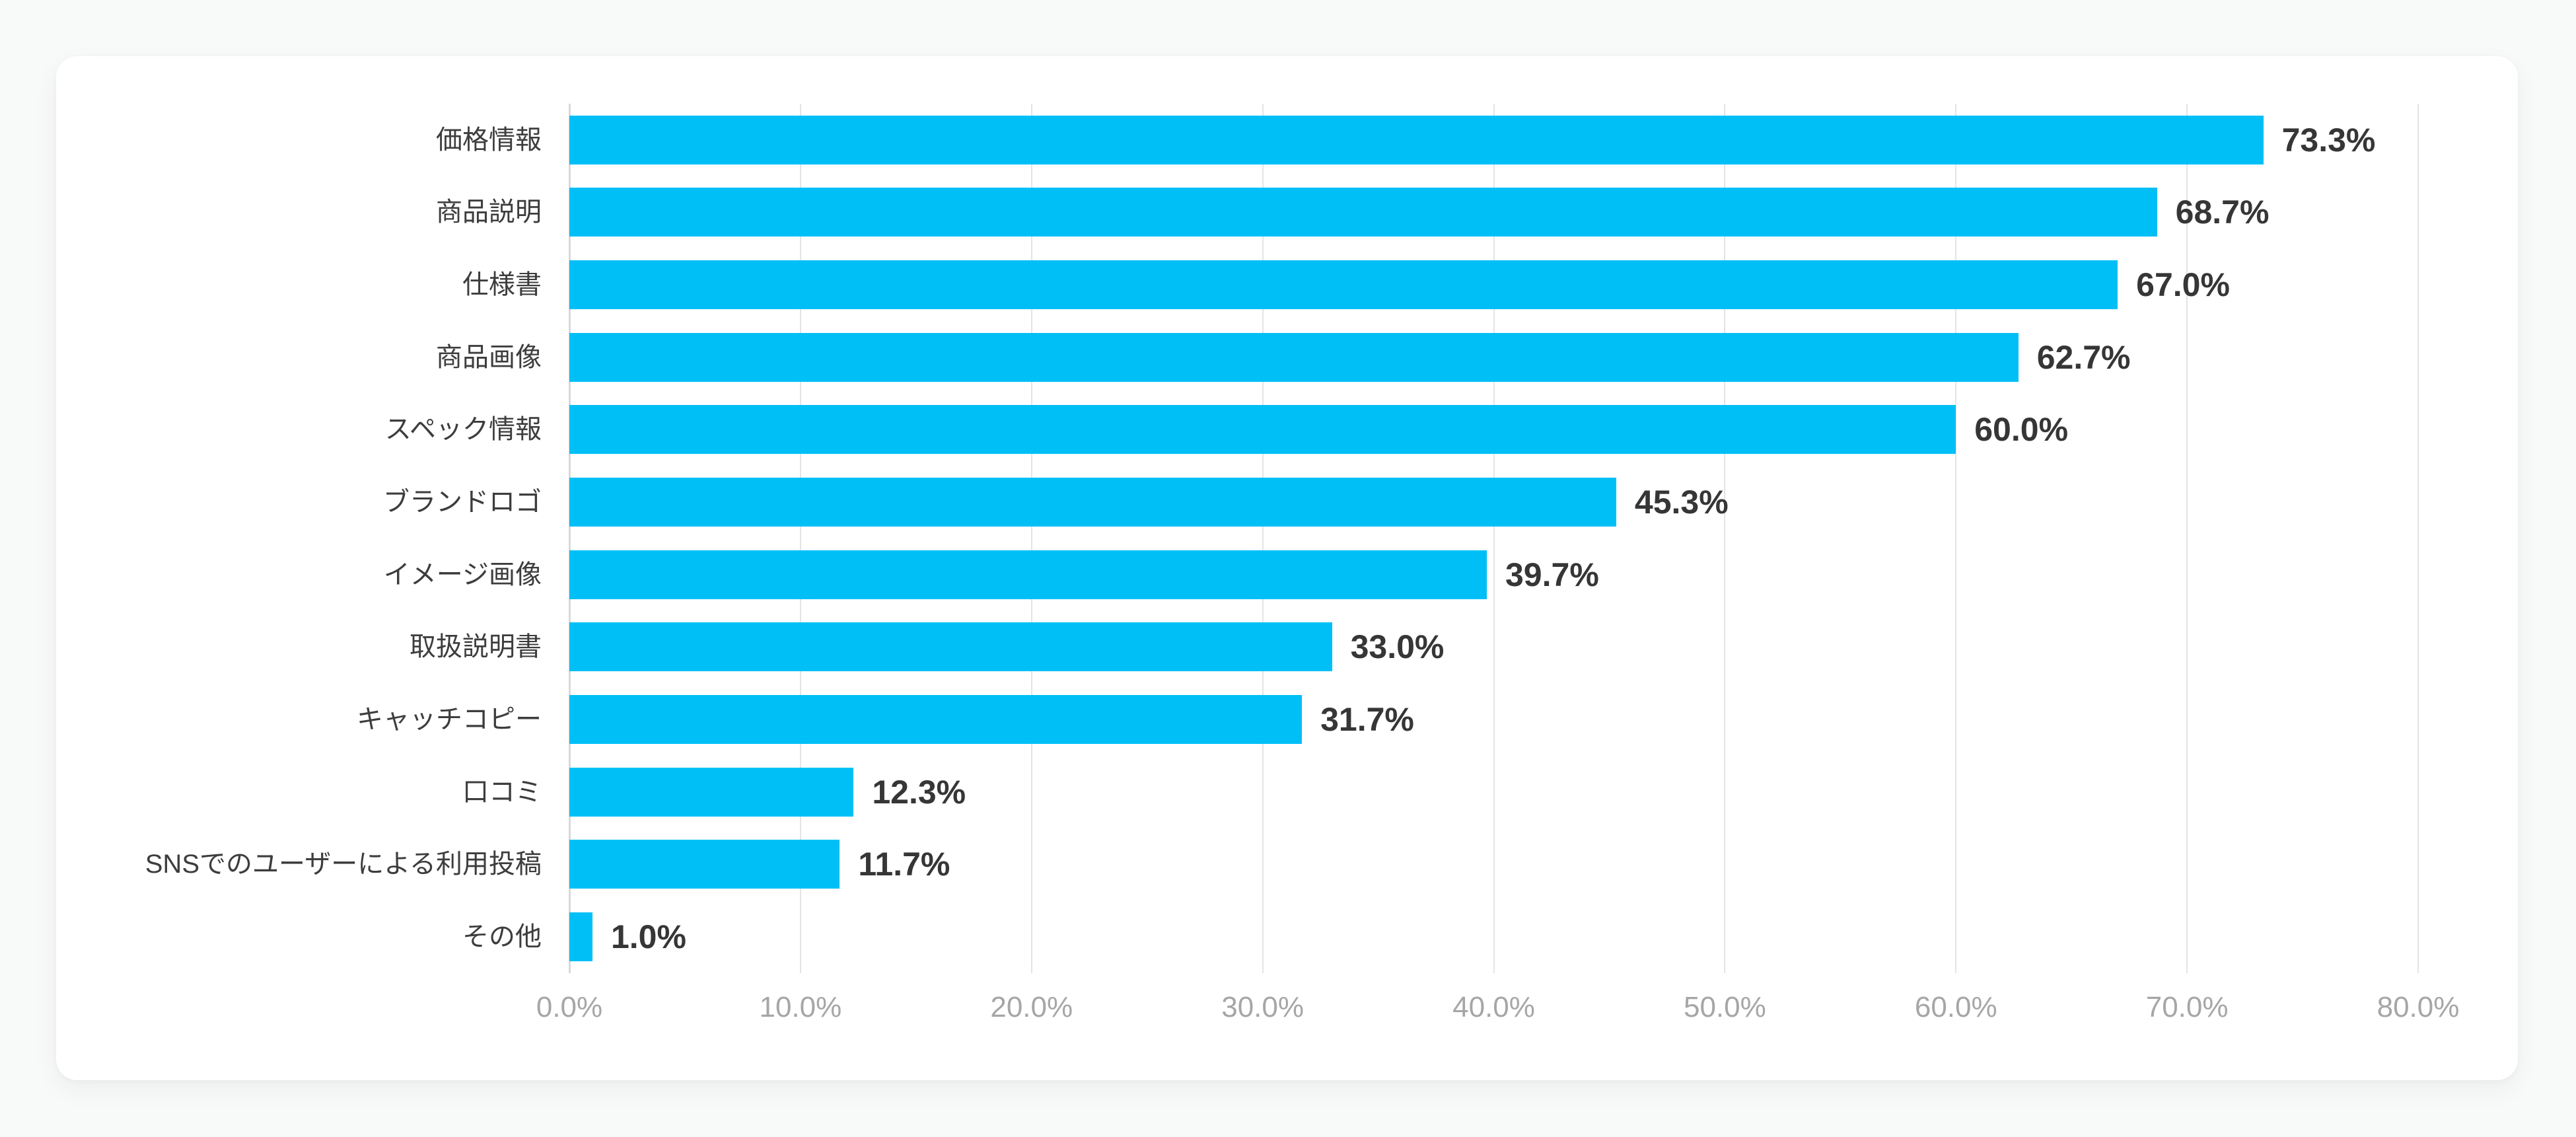 The height and width of the screenshot is (1137, 2576). Describe the element at coordinates (1956, 1007) in the screenshot. I see `x-tick-label: 60.0%` at that location.